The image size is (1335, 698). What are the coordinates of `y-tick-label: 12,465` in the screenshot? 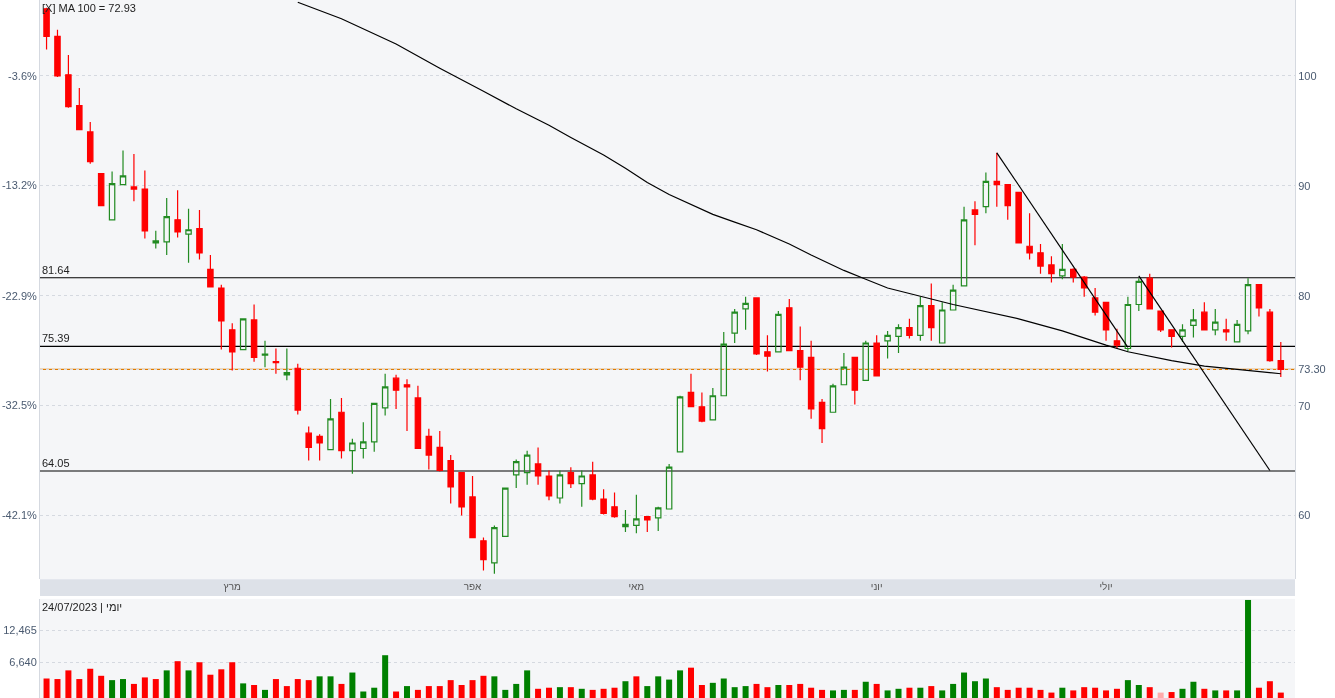 It's located at (20, 630).